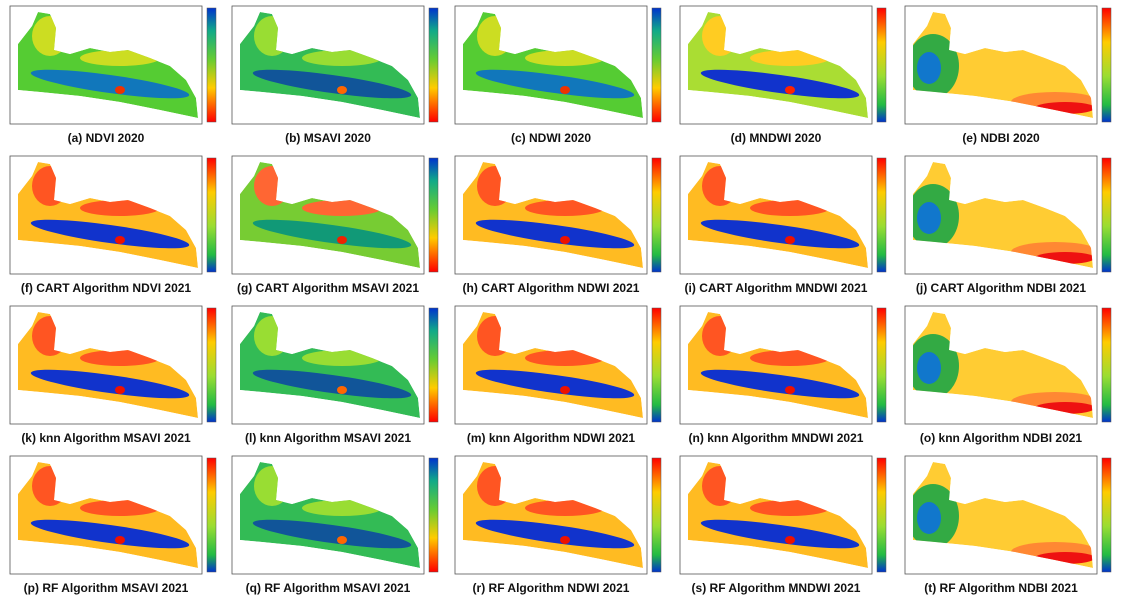 This screenshot has height=600, width=1128. I want to click on caption: (m) knn Algorithm NDWI 2021, so click(551, 438).